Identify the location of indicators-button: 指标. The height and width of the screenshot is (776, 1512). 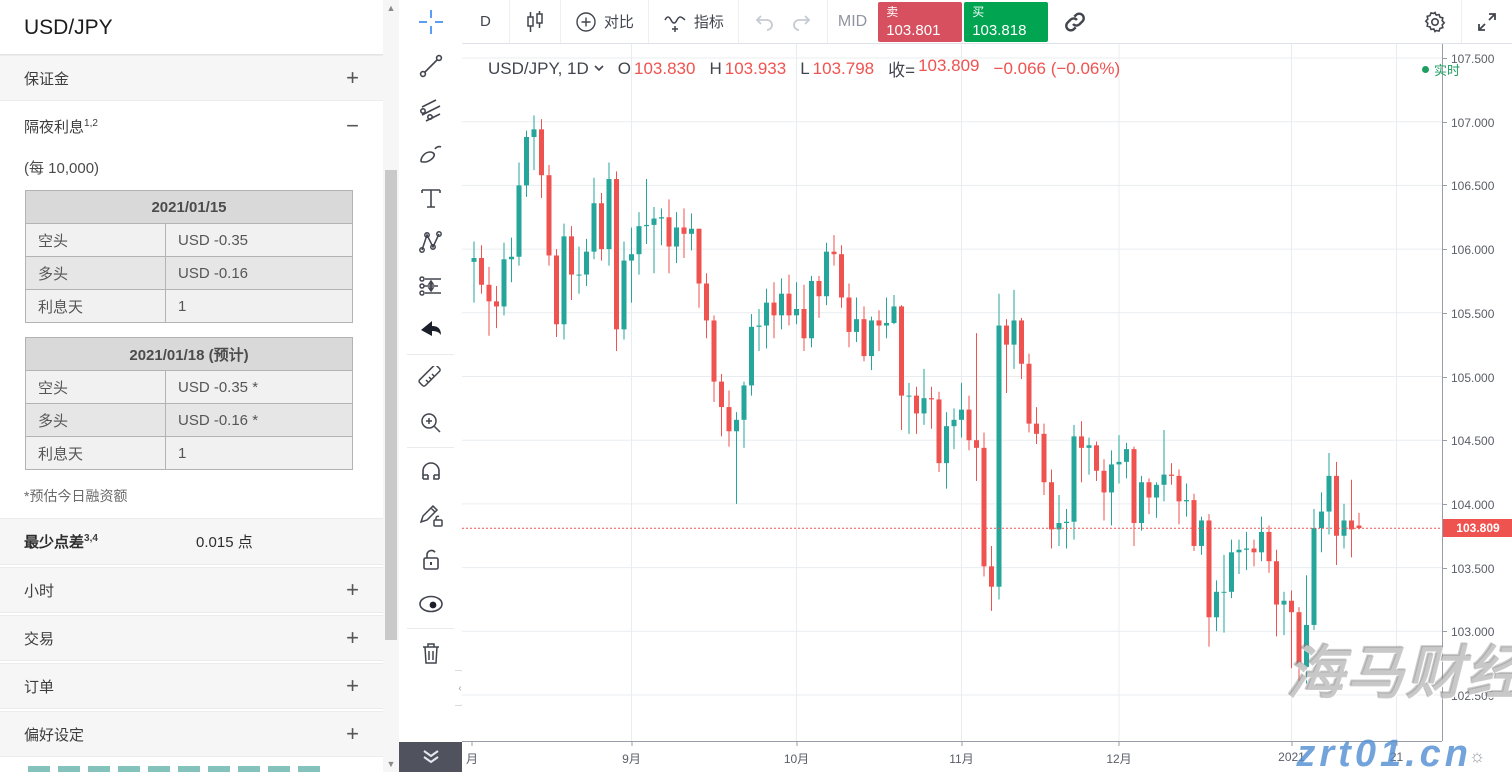
(693, 21).